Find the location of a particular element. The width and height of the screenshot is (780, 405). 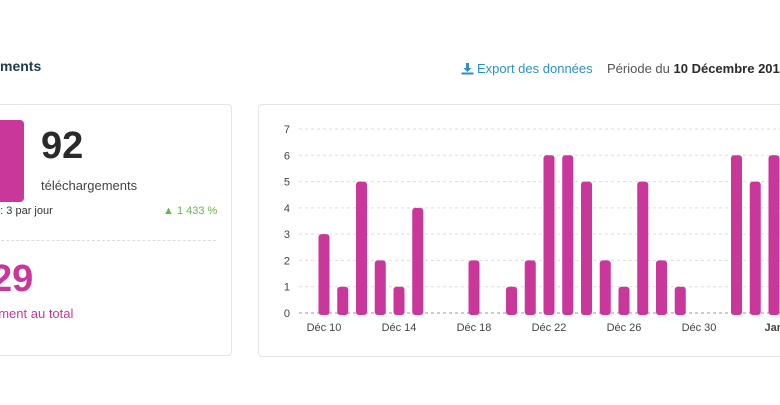

export-data-link: Export des données is located at coordinates (527, 68).